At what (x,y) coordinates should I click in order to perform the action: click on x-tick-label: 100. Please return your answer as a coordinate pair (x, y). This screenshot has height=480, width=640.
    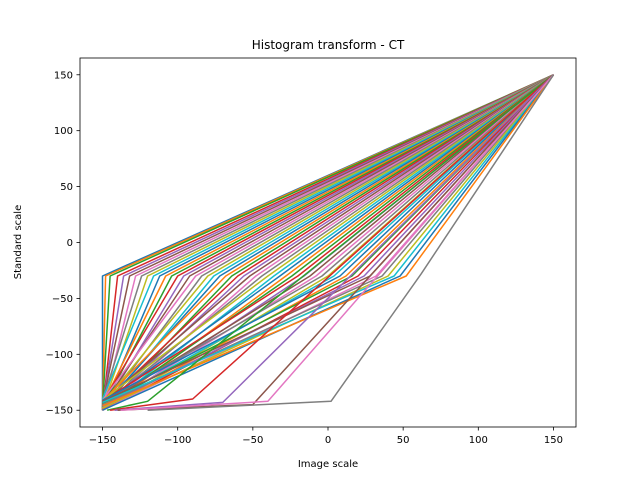
    Looking at the image, I should click on (478, 440).